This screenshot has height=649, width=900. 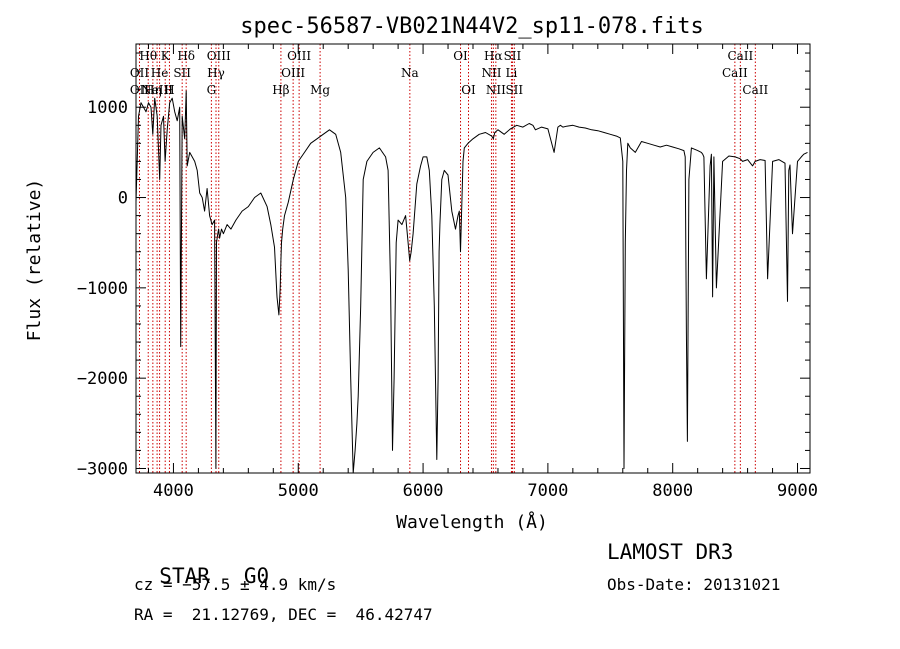 I want to click on emission-line-label: Mg, so click(x=320, y=90).